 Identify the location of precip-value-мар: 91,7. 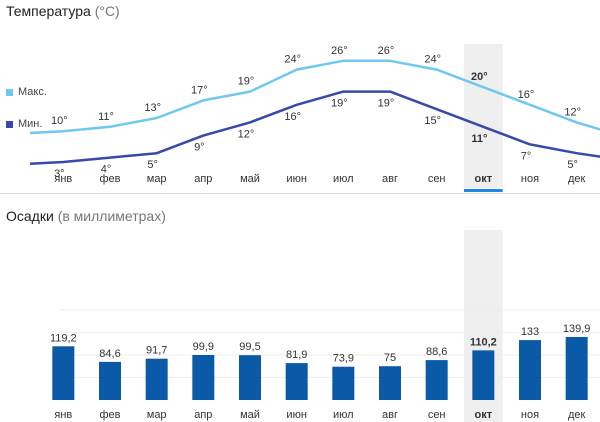
(156, 351).